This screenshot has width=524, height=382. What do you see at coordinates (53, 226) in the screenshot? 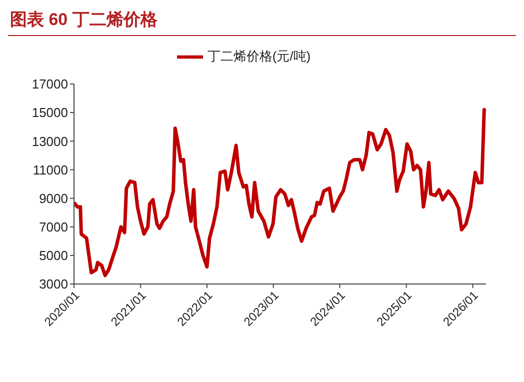
I see `y-tick-label: 7000` at bounding box center [53, 226].